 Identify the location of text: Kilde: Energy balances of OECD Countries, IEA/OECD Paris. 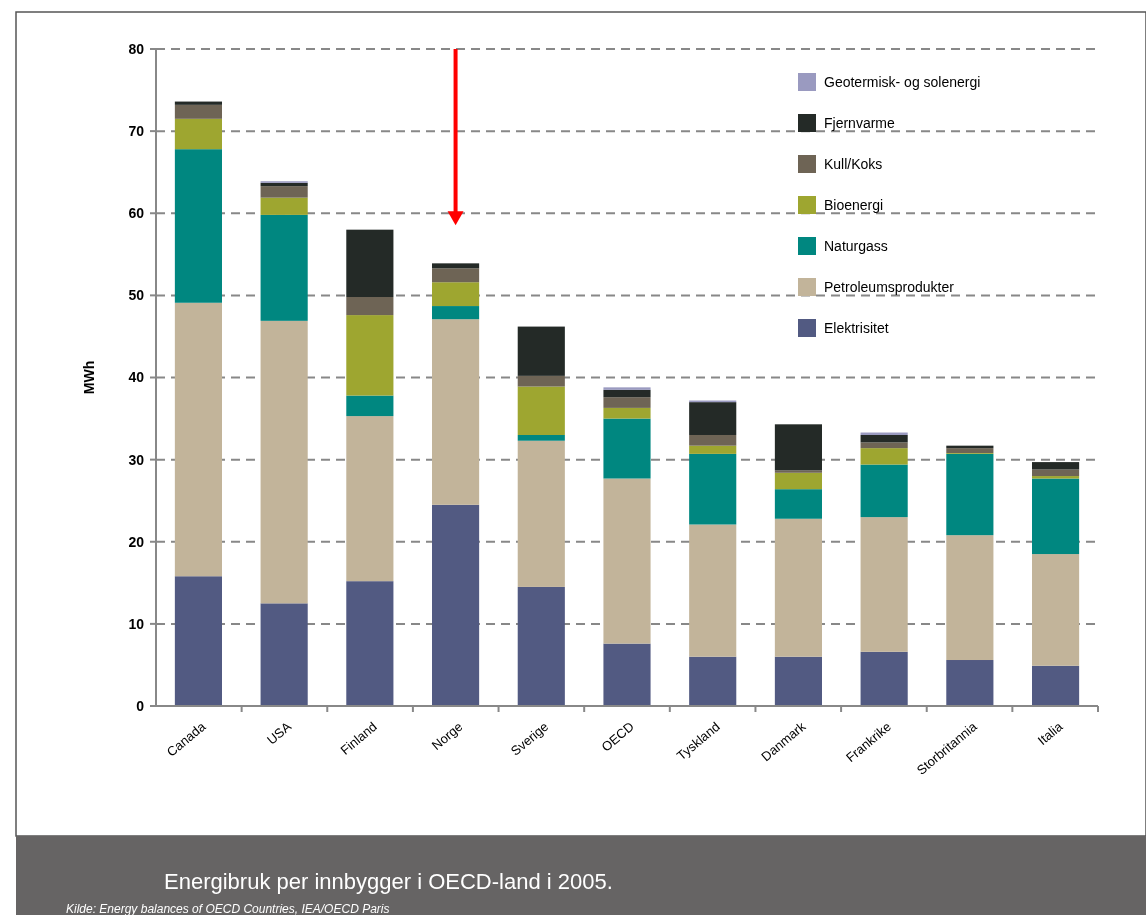
(228, 908).